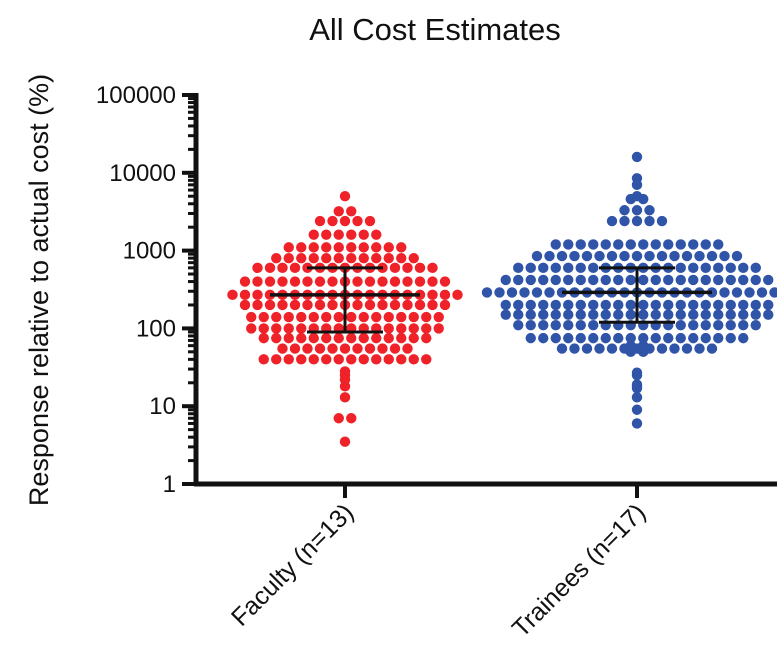 Image resolution: width=777 pixels, height=671 pixels. Describe the element at coordinates (149, 251) in the screenshot. I see `y-tick-label: 1000` at that location.